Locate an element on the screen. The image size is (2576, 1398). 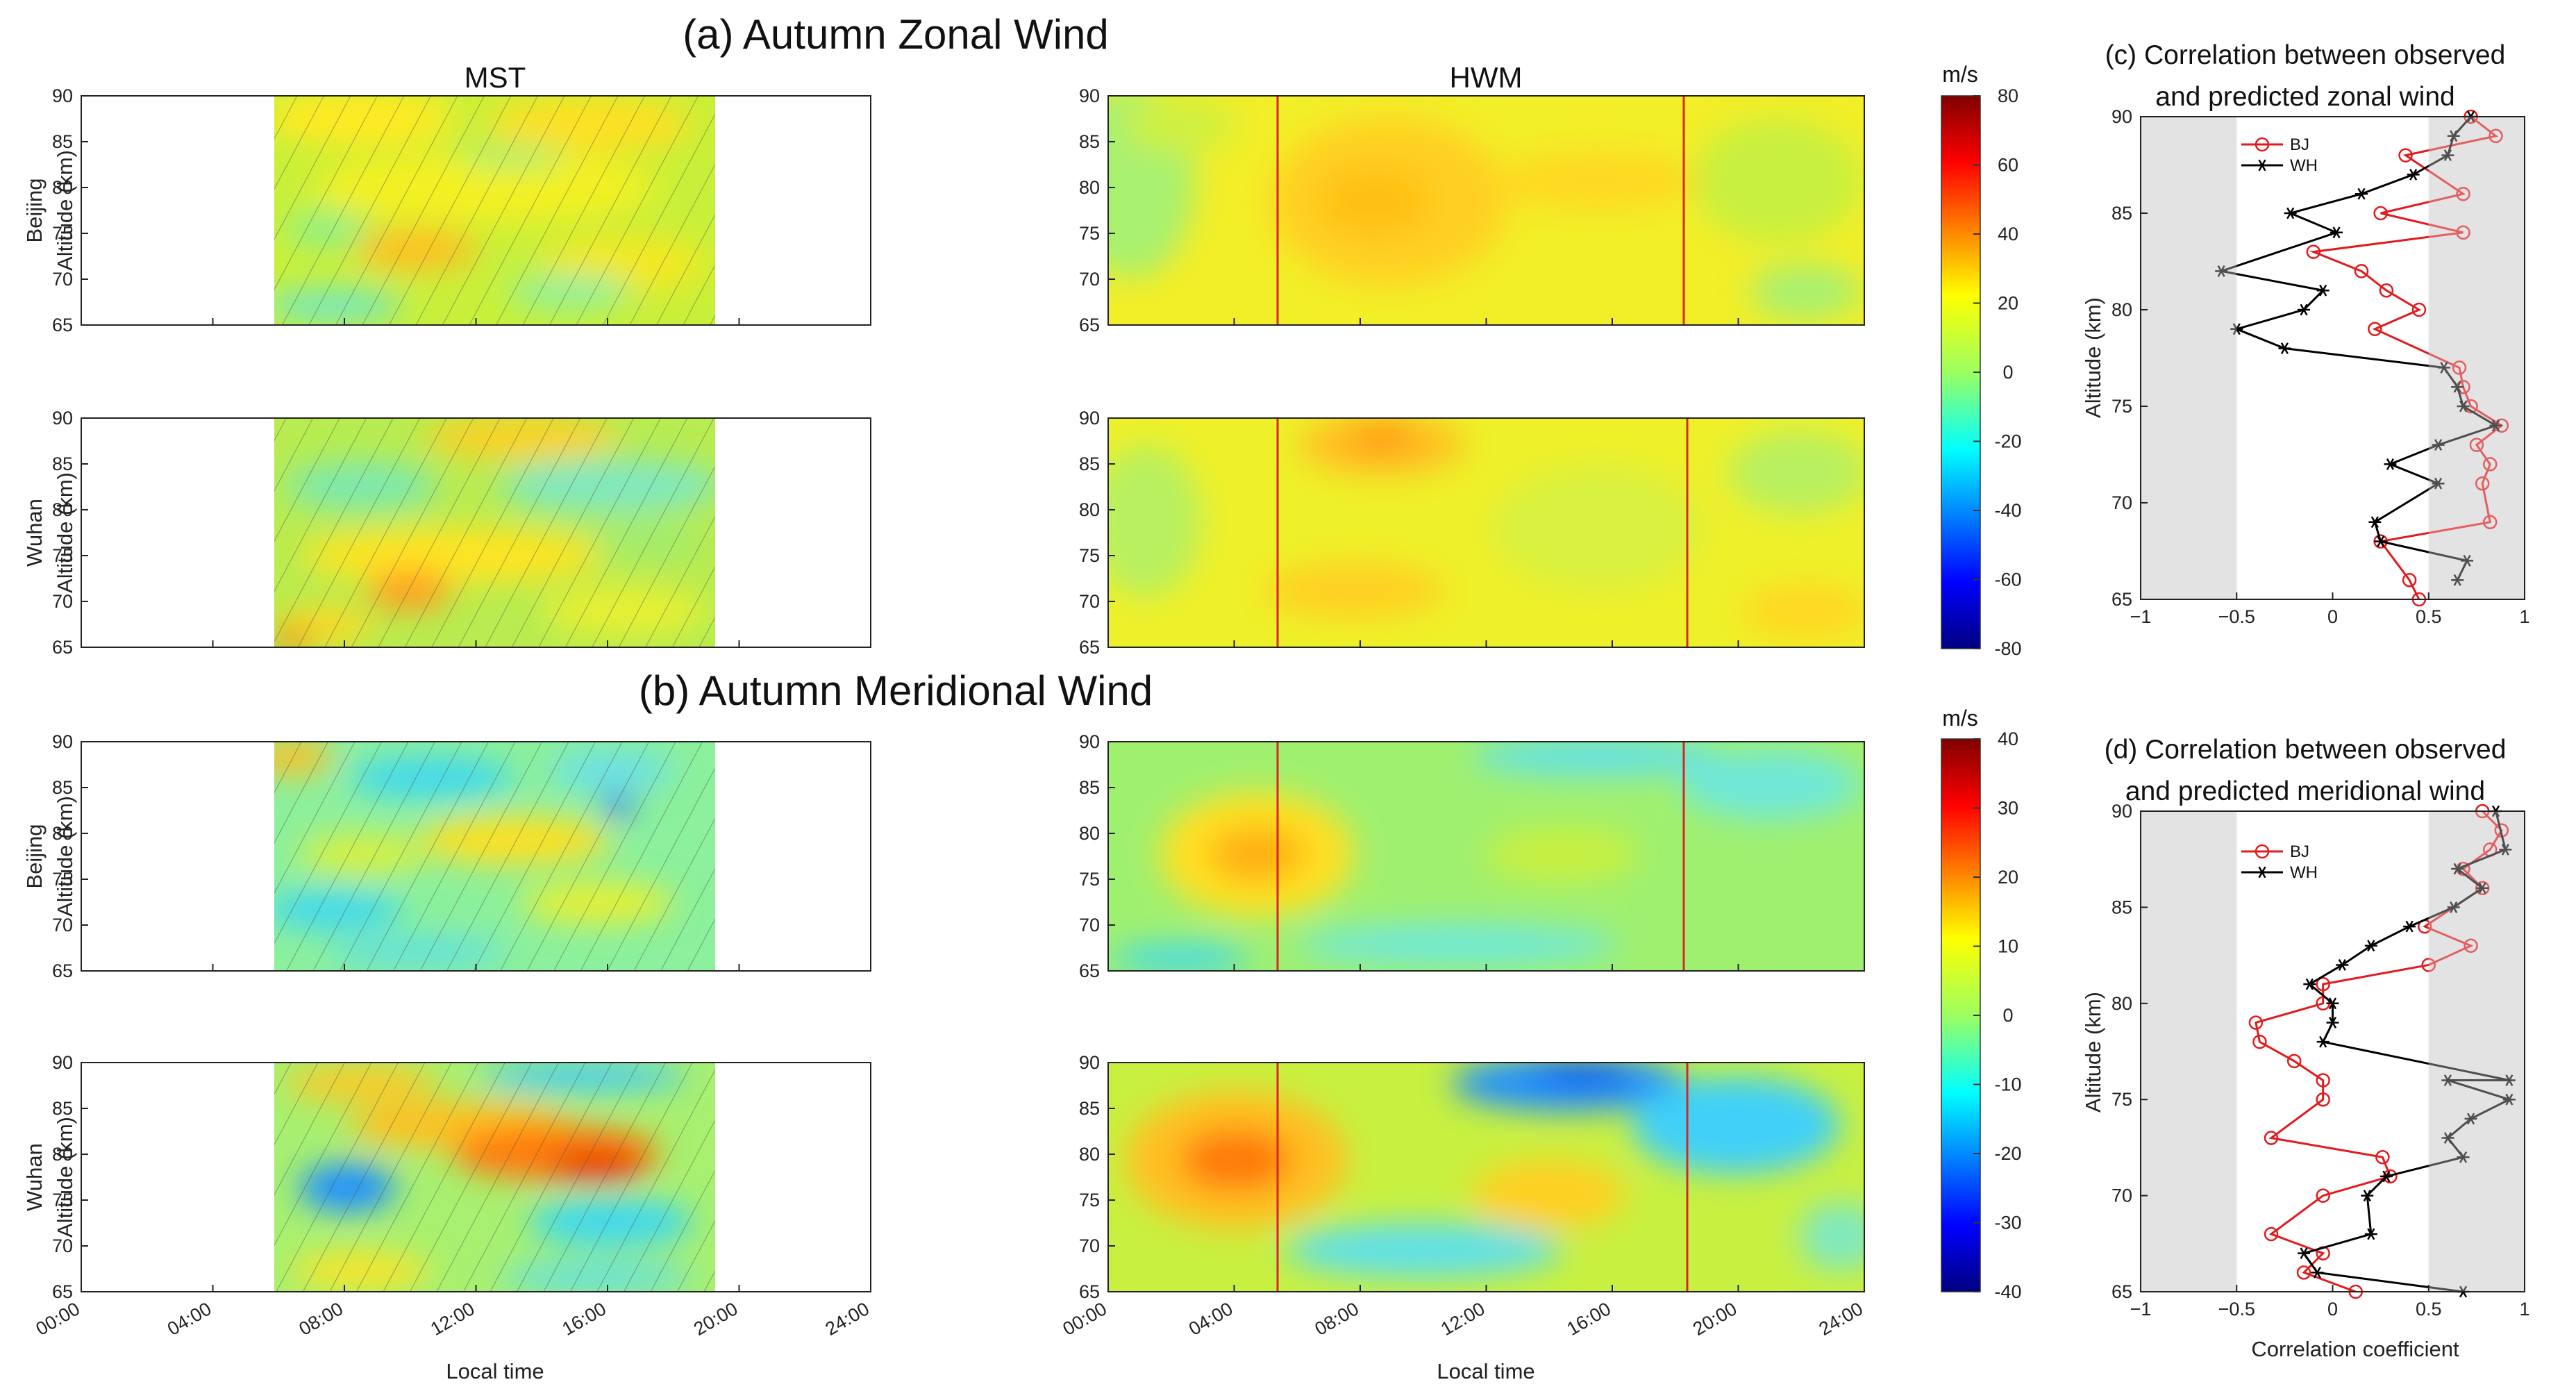
colorbar-tick-label: 30 is located at coordinates (2008, 808).